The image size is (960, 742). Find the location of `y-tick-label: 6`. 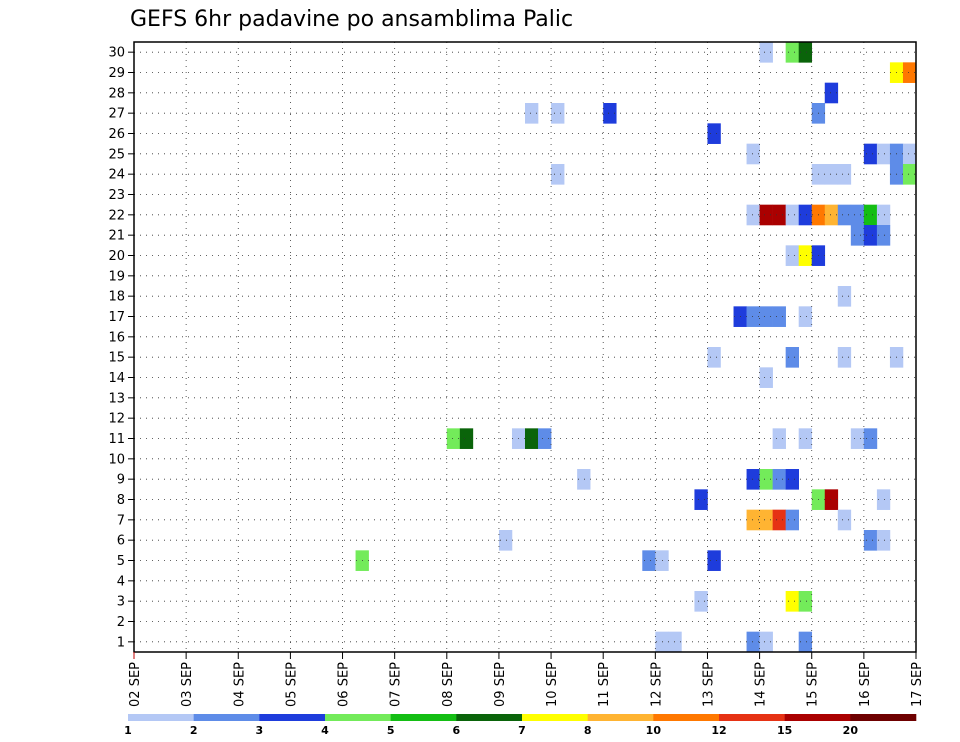

y-tick-label: 6 is located at coordinates (121, 541).